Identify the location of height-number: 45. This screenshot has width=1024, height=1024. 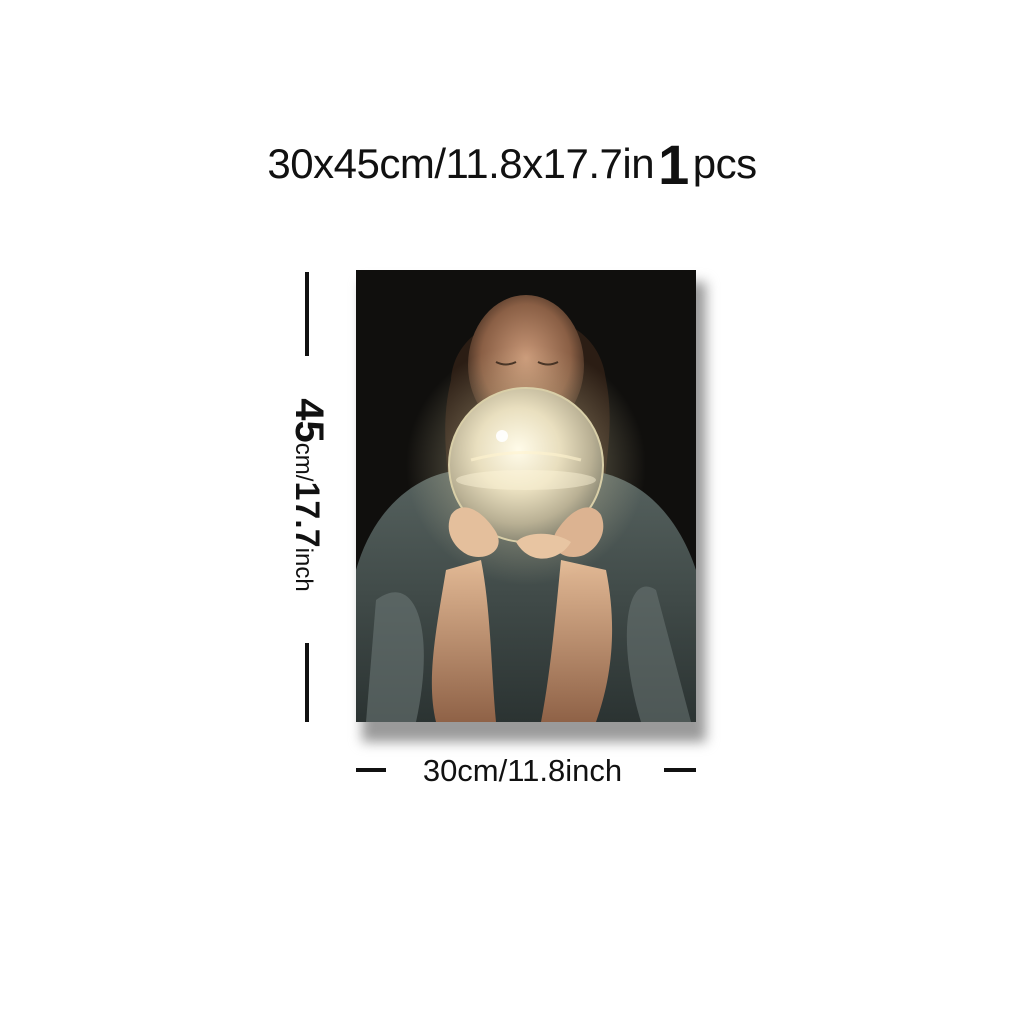
(309, 420).